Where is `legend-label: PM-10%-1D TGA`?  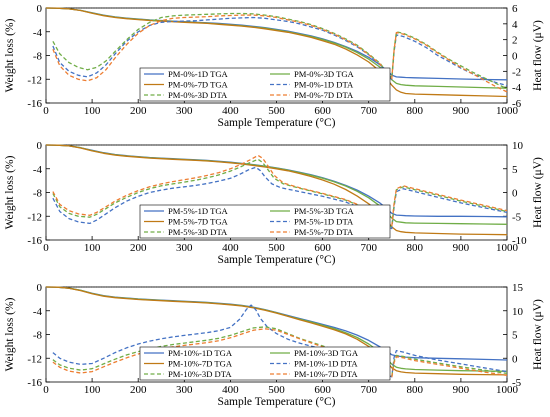
legend-label: PM-10%-1D TGA is located at coordinates (200, 353).